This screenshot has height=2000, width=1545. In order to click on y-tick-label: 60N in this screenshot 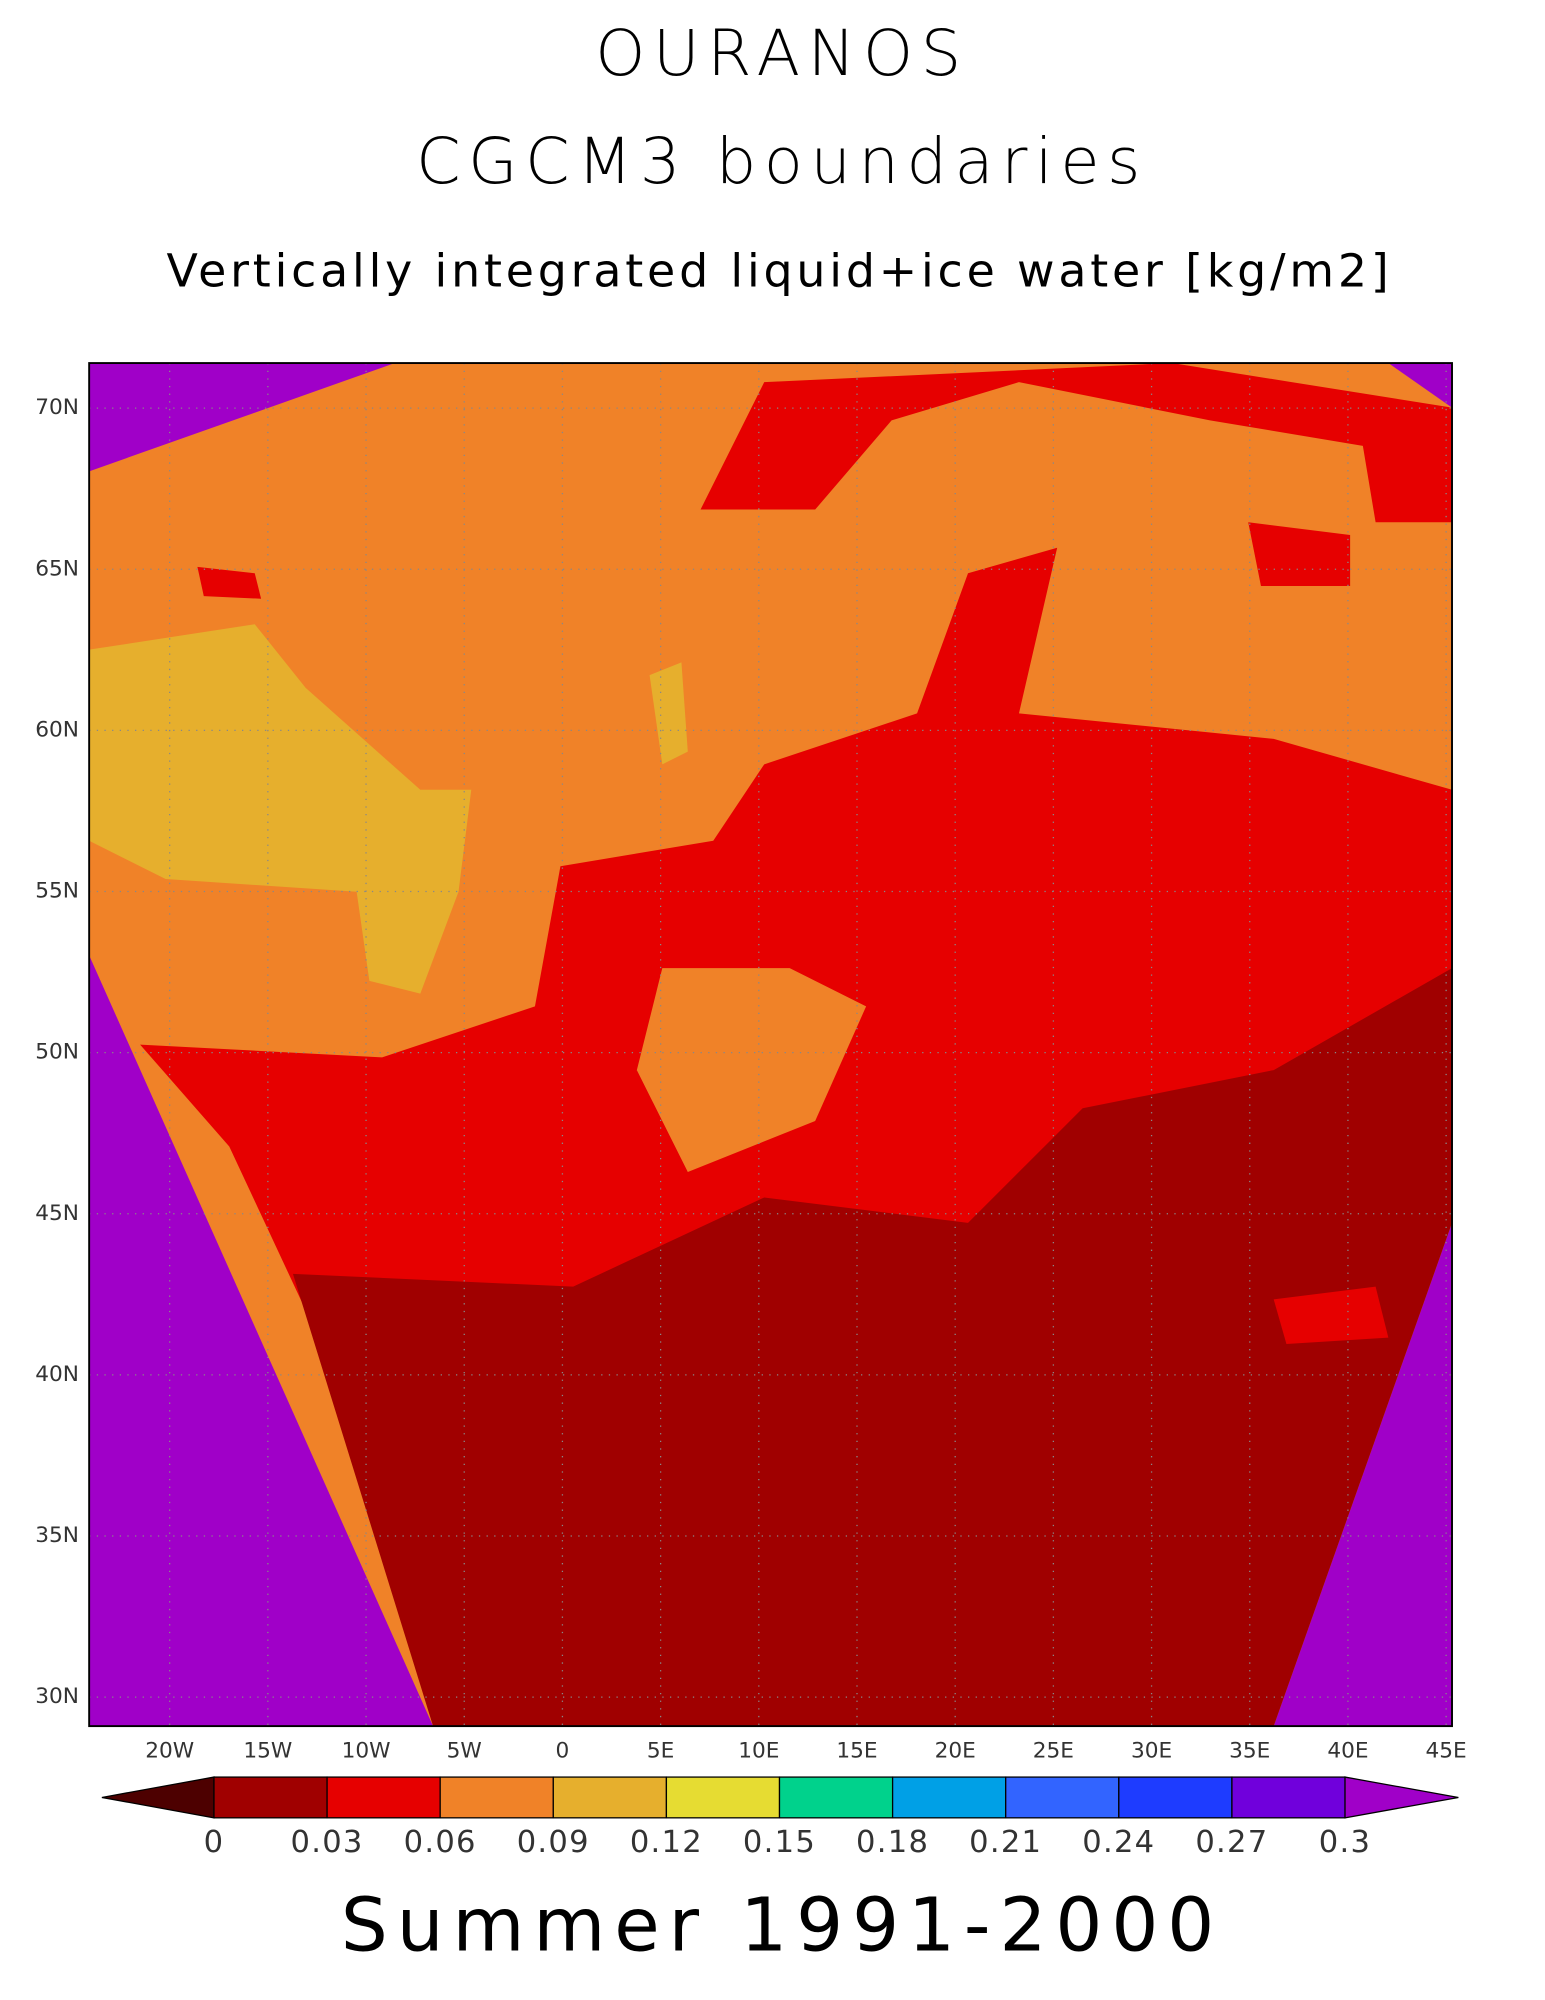, I will do `click(57, 729)`.